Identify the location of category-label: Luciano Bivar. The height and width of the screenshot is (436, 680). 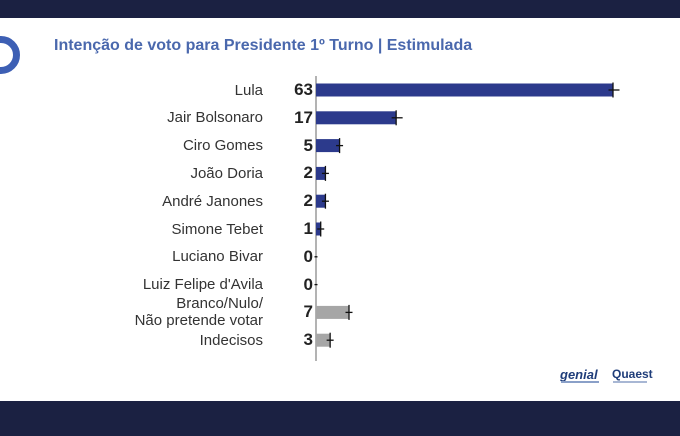
(217, 257).